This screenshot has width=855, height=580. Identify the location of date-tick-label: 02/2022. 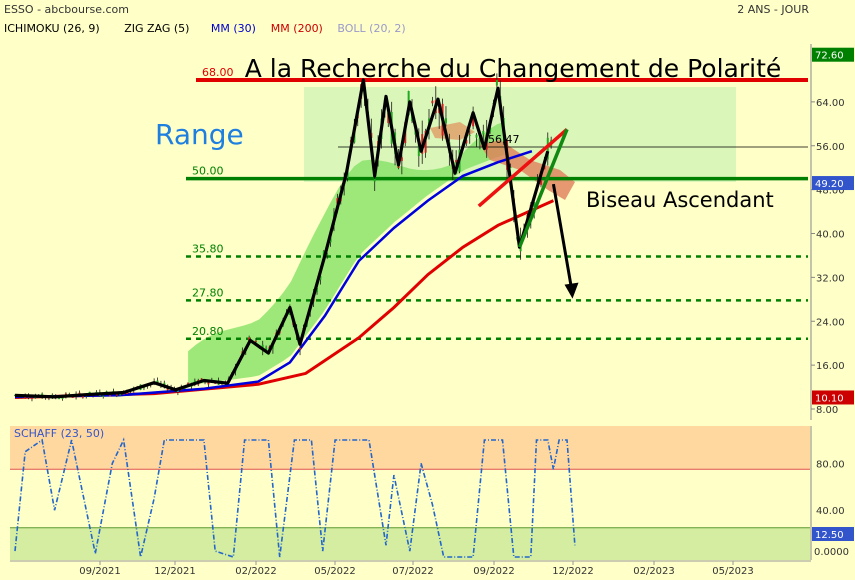
(256, 571).